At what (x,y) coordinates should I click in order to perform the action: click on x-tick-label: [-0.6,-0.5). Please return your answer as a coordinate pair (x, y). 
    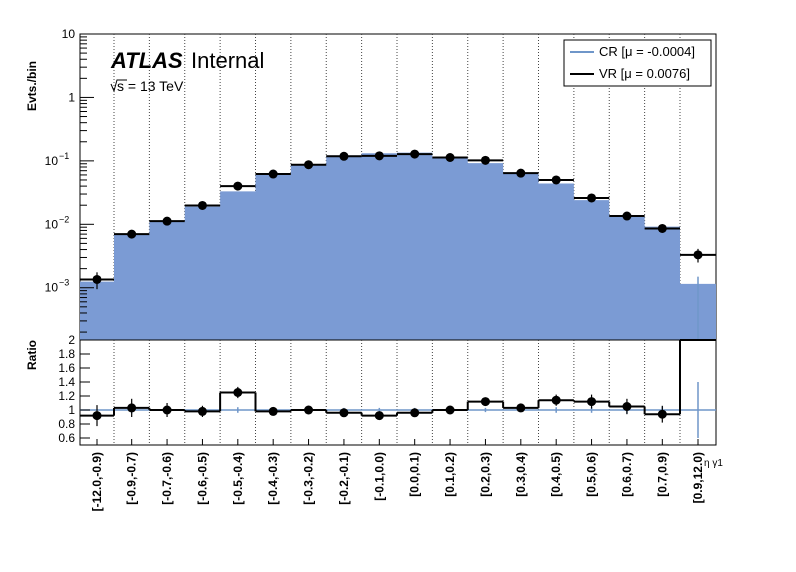
    Looking at the image, I should click on (202, 478).